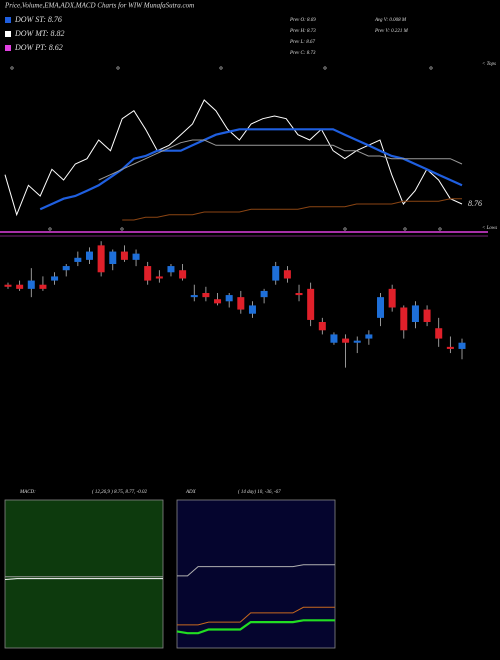 This screenshot has height=660, width=500. What do you see at coordinates (38, 47) in the screenshot?
I see `legend-label: DOW PT: 8.62` at bounding box center [38, 47].